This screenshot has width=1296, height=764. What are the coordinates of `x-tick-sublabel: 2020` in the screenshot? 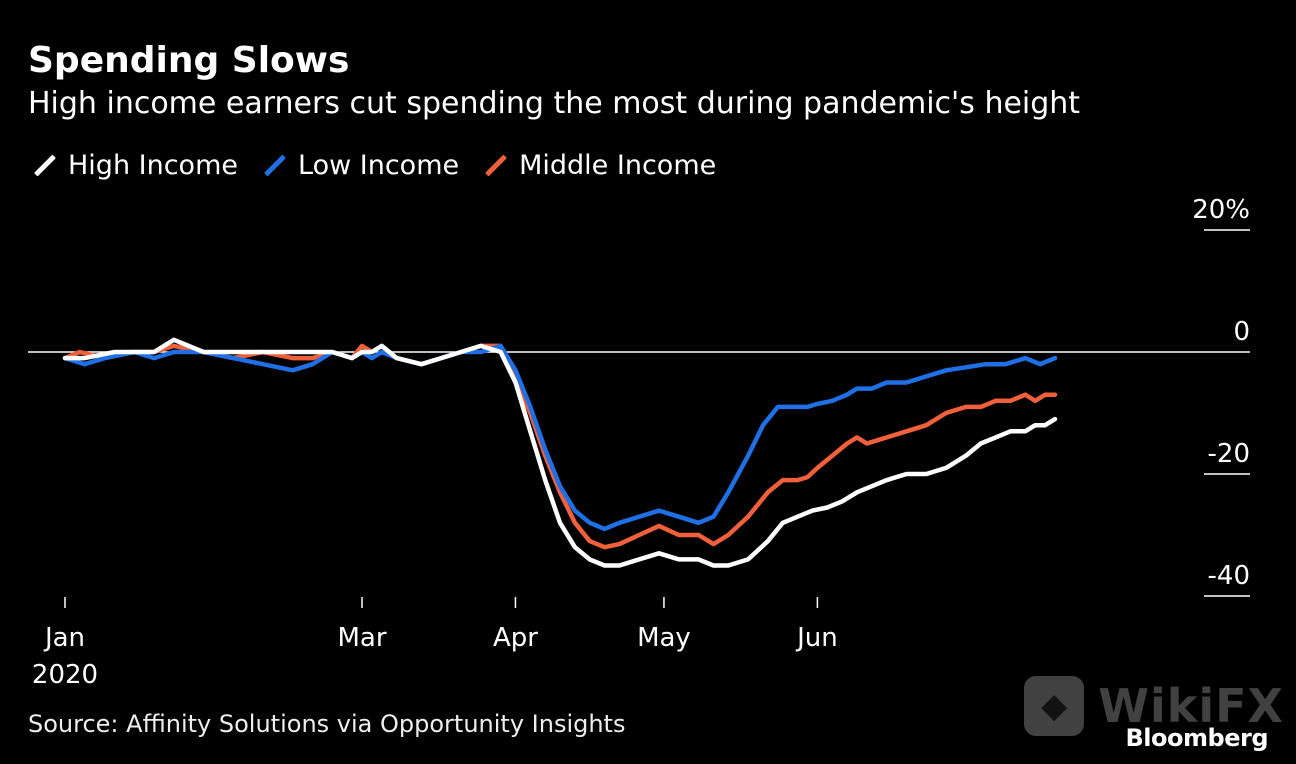 It's located at (65, 675).